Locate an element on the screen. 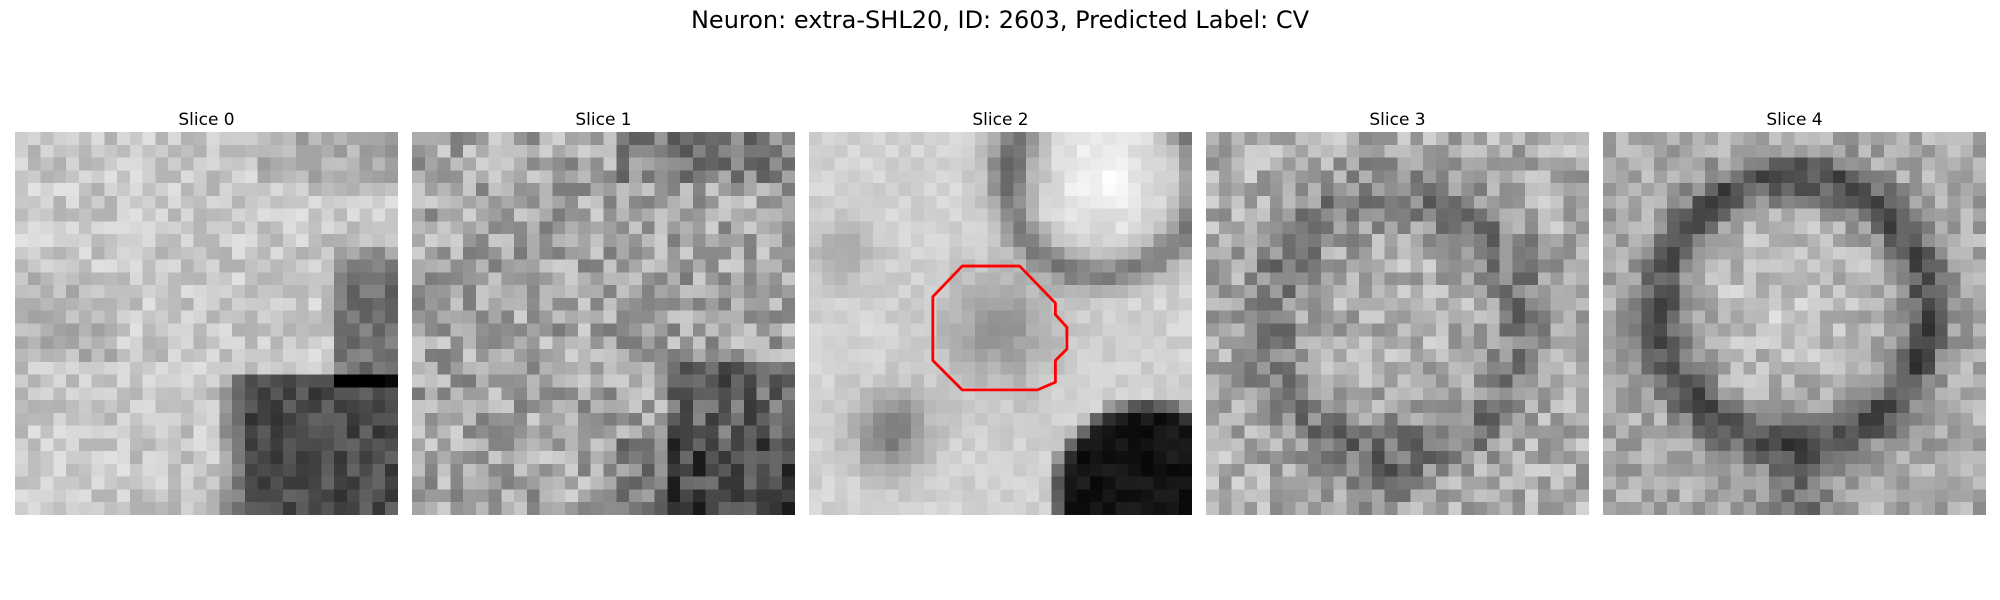 This screenshot has width=2000, height=600. slice-panel-3: Slice 3 is located at coordinates (1397, 311).